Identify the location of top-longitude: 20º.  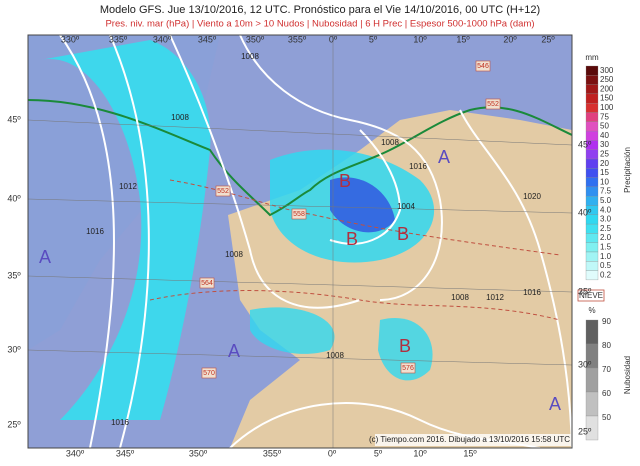
(510, 39).